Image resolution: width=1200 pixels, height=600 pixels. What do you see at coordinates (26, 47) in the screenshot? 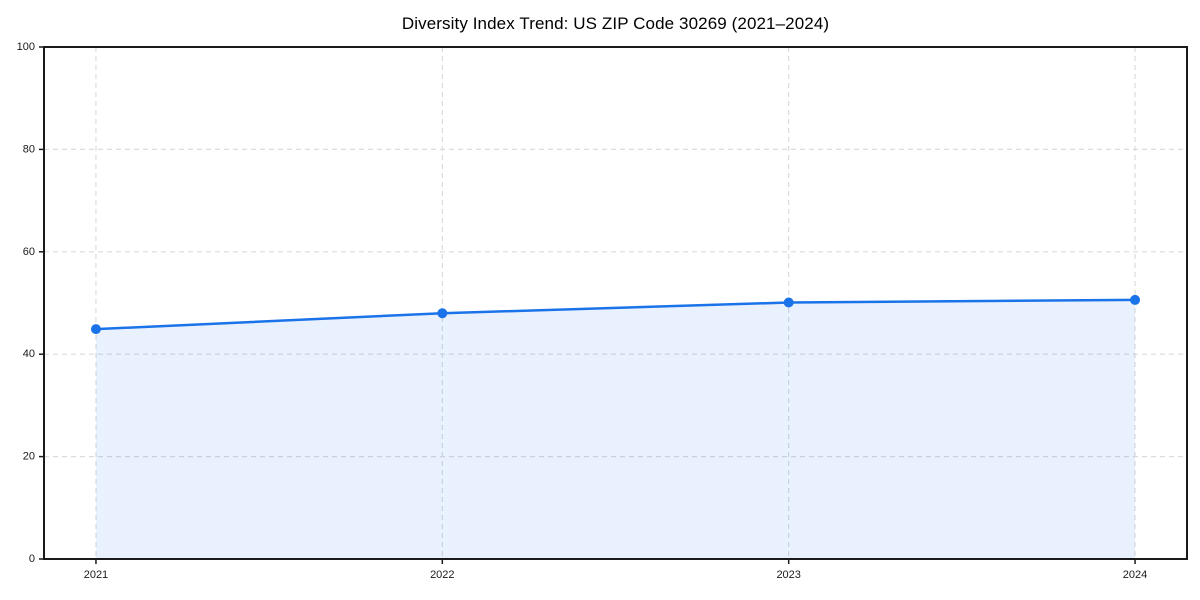
I see `y-tick-label: 100` at bounding box center [26, 47].